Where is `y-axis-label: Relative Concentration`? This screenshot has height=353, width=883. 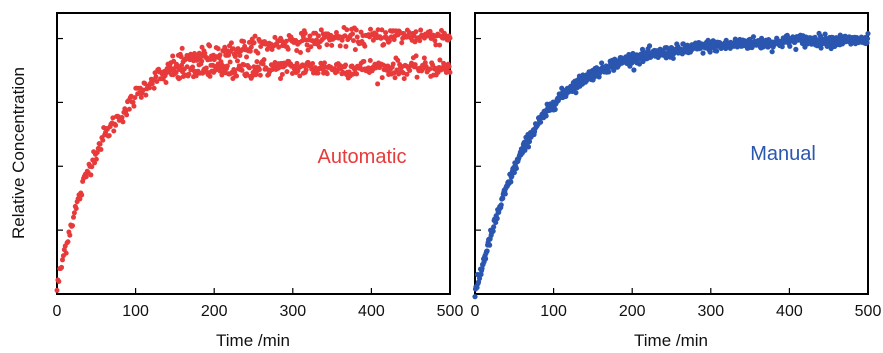 y-axis-label: Relative Concentration is located at coordinates (18, 153).